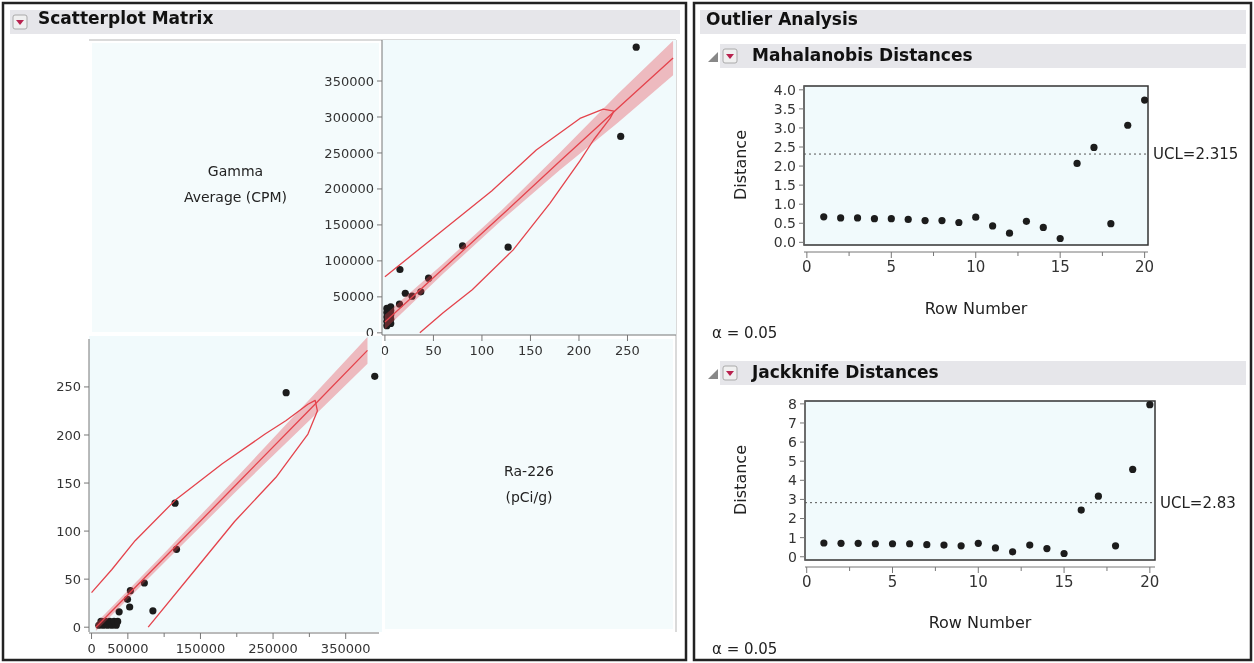  I want to click on chart-title: Scatterplot Matrix, so click(126, 18).